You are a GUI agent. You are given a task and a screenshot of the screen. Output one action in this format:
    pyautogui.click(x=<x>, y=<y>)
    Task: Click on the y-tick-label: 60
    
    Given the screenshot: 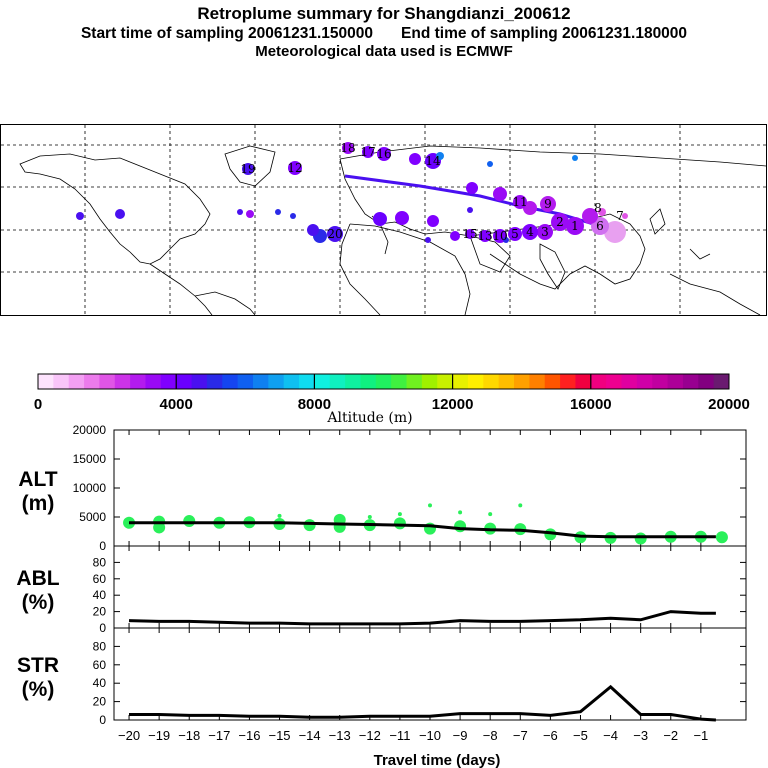 What is the action you would take?
    pyautogui.click(x=100, y=579)
    